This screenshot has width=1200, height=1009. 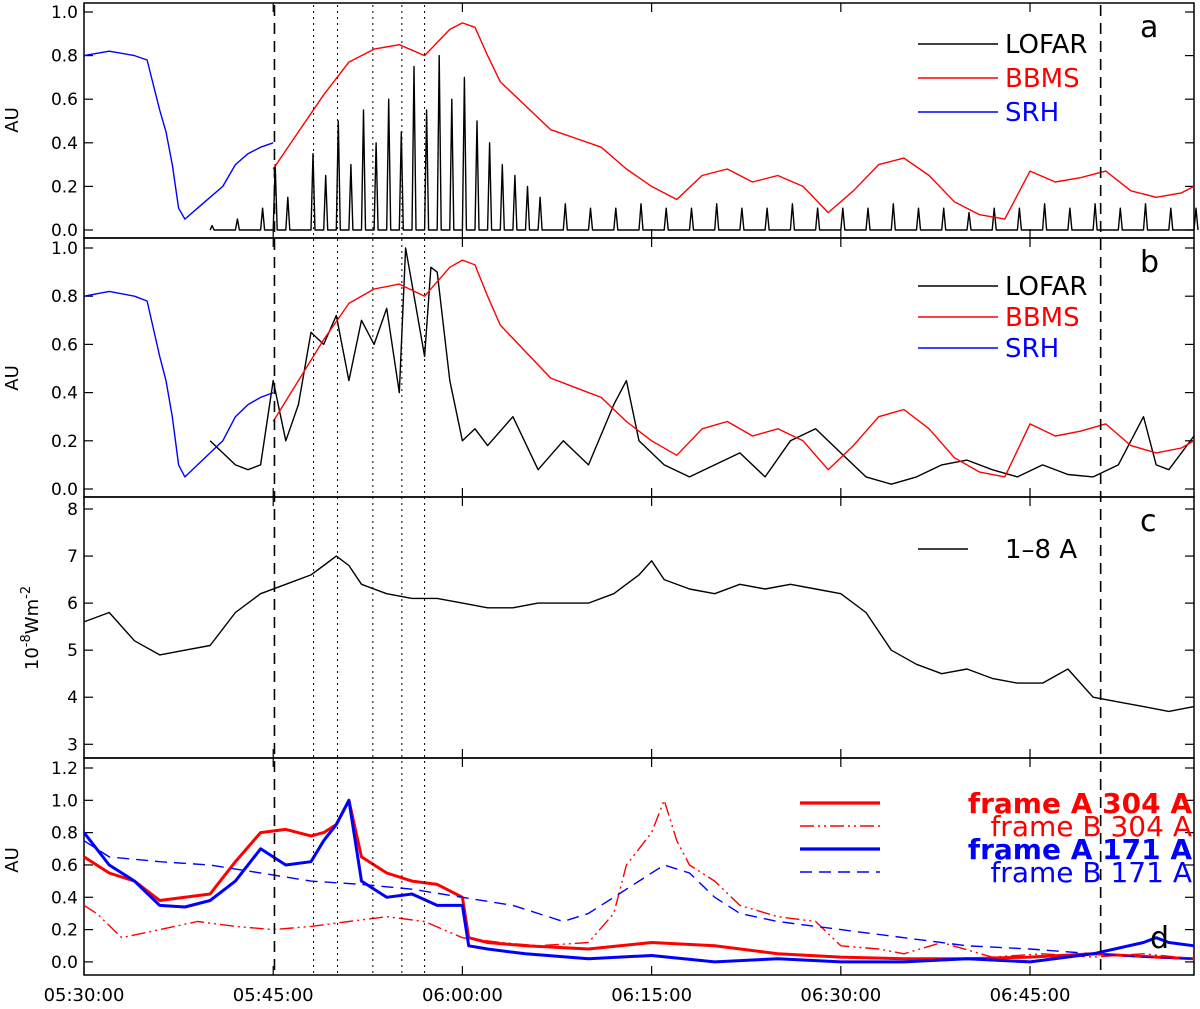 I want to click on panel-label: d, so click(x=1159, y=938).